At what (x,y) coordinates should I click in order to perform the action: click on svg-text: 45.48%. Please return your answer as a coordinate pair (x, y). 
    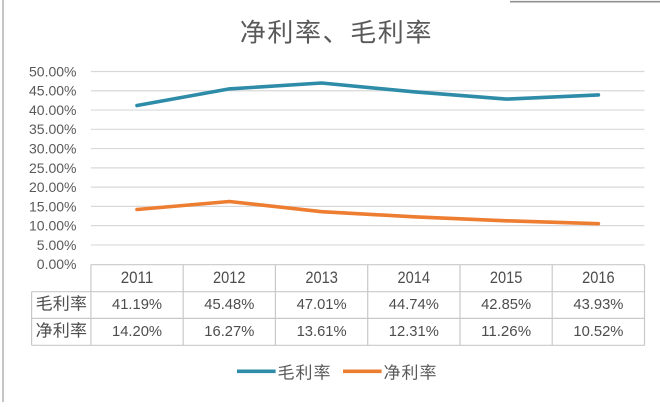
    Looking at the image, I should click on (229, 304).